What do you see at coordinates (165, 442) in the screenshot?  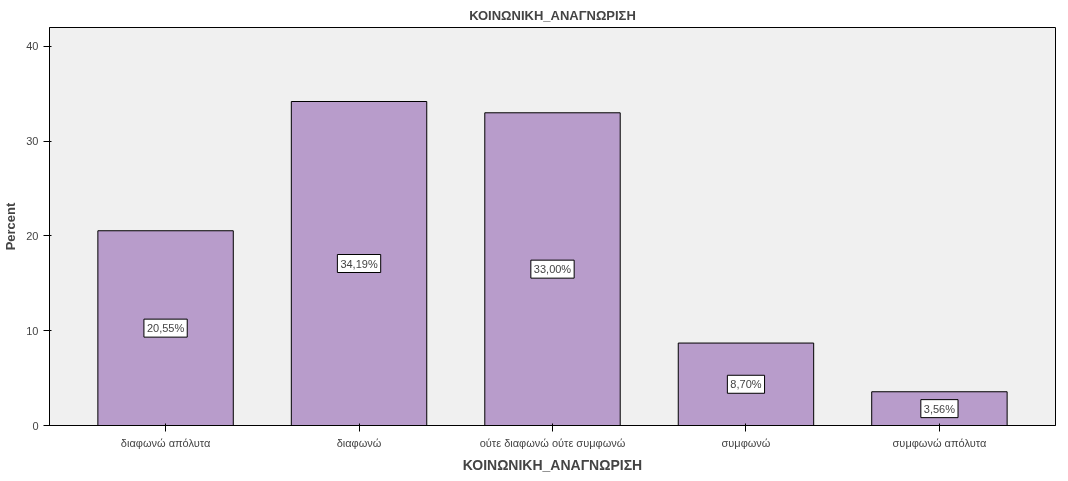 I see `x-tick-label: διαφωνώ απόλυτα` at bounding box center [165, 442].